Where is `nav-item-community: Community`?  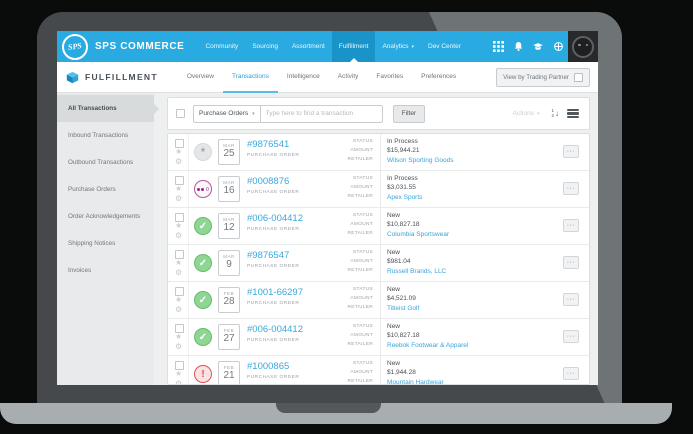 nav-item-community: Community is located at coordinates (221, 46).